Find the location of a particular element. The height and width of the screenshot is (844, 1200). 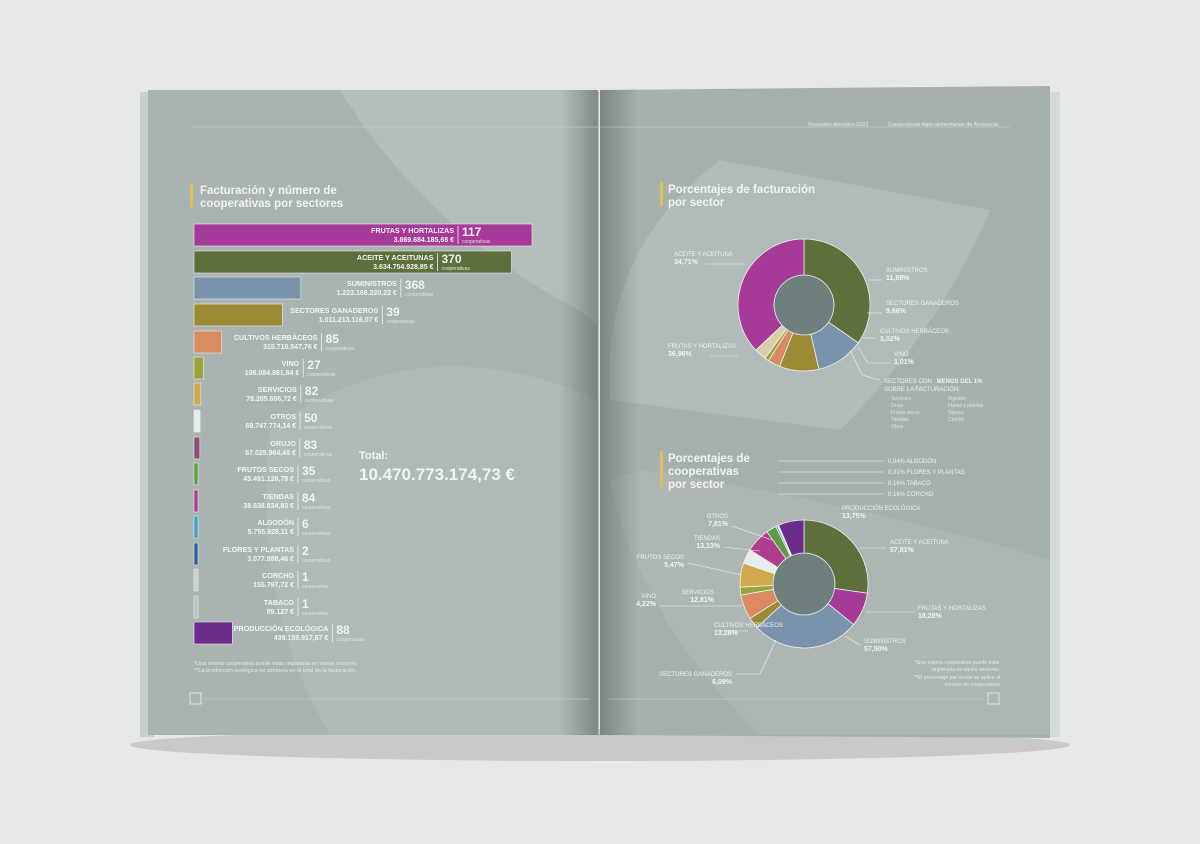

minor-header-1a: SECTORES CON is located at coordinates (908, 382).